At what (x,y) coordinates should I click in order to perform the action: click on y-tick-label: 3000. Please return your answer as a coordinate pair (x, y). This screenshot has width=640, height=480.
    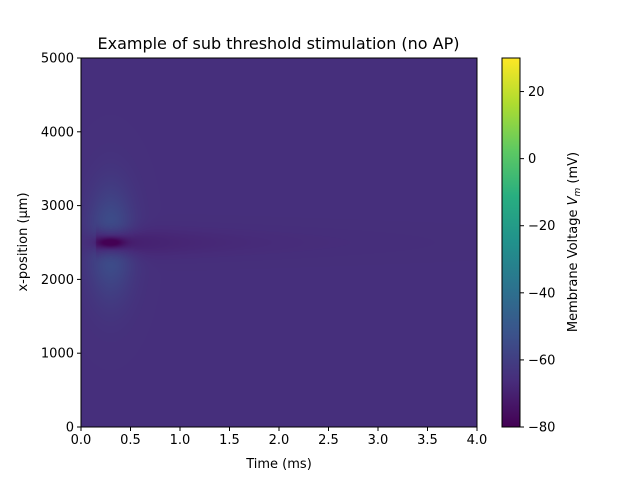
    Looking at the image, I should click on (57, 206).